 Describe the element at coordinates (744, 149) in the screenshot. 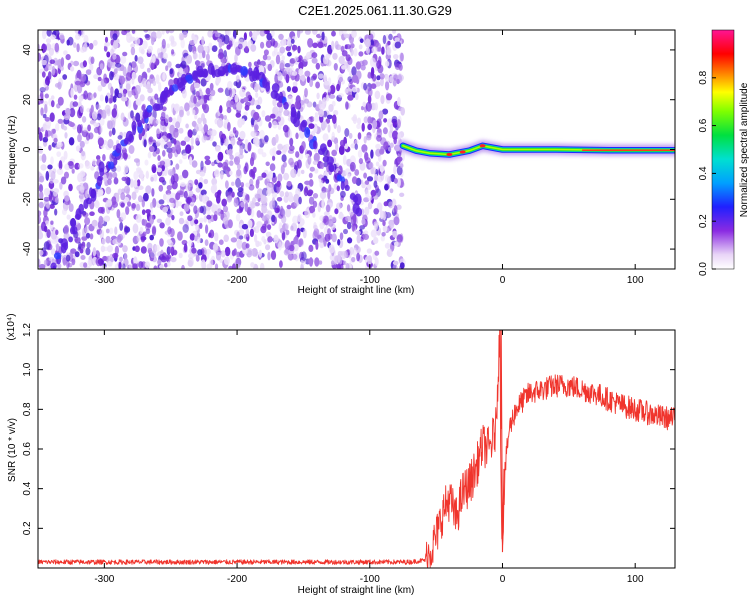

I see `colorbar-label: Normalized spectral amplitude` at that location.